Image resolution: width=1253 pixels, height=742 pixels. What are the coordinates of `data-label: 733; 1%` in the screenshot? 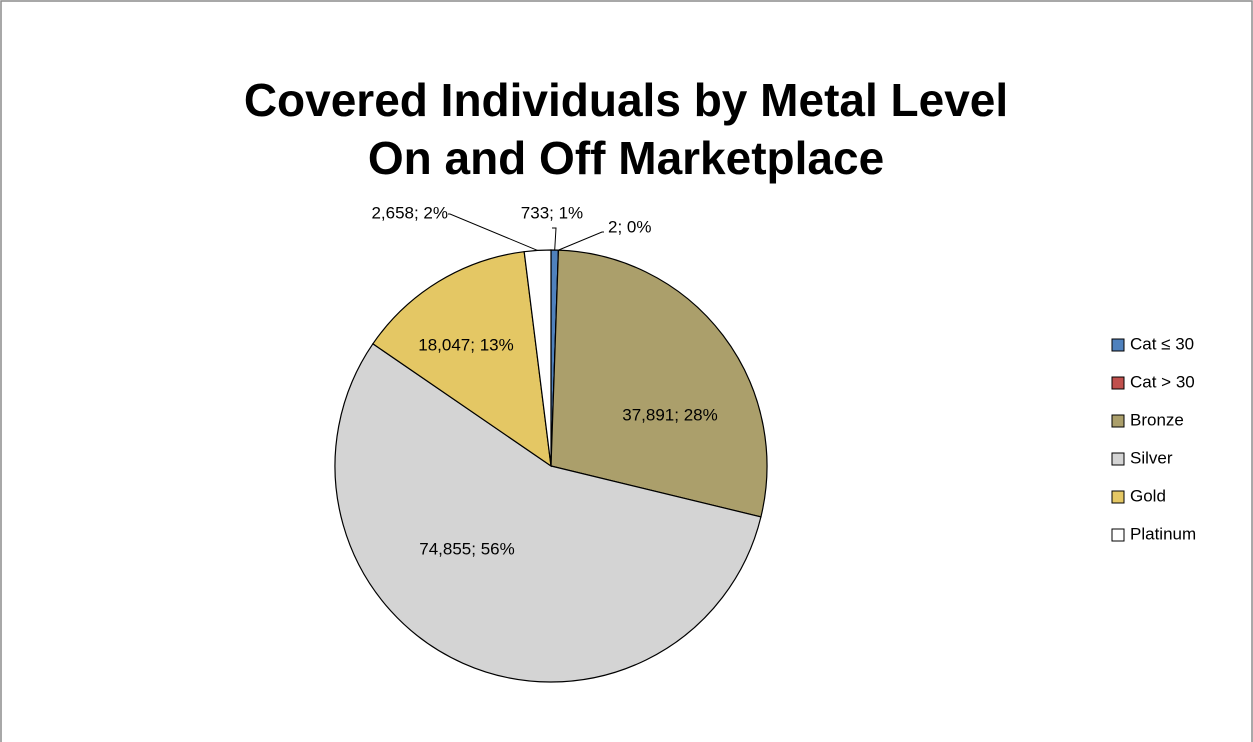 It's located at (552, 212).